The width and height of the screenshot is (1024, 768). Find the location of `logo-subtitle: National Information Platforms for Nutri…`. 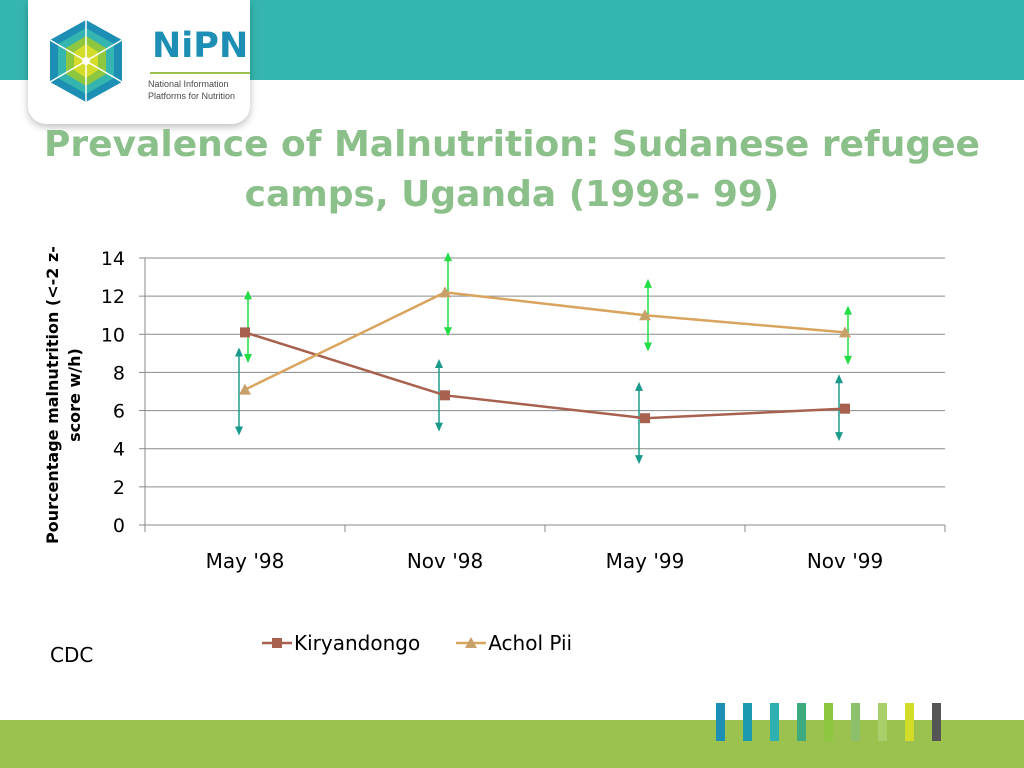

logo-subtitle: National Information Platforms for Nutri… is located at coordinates (191, 90).